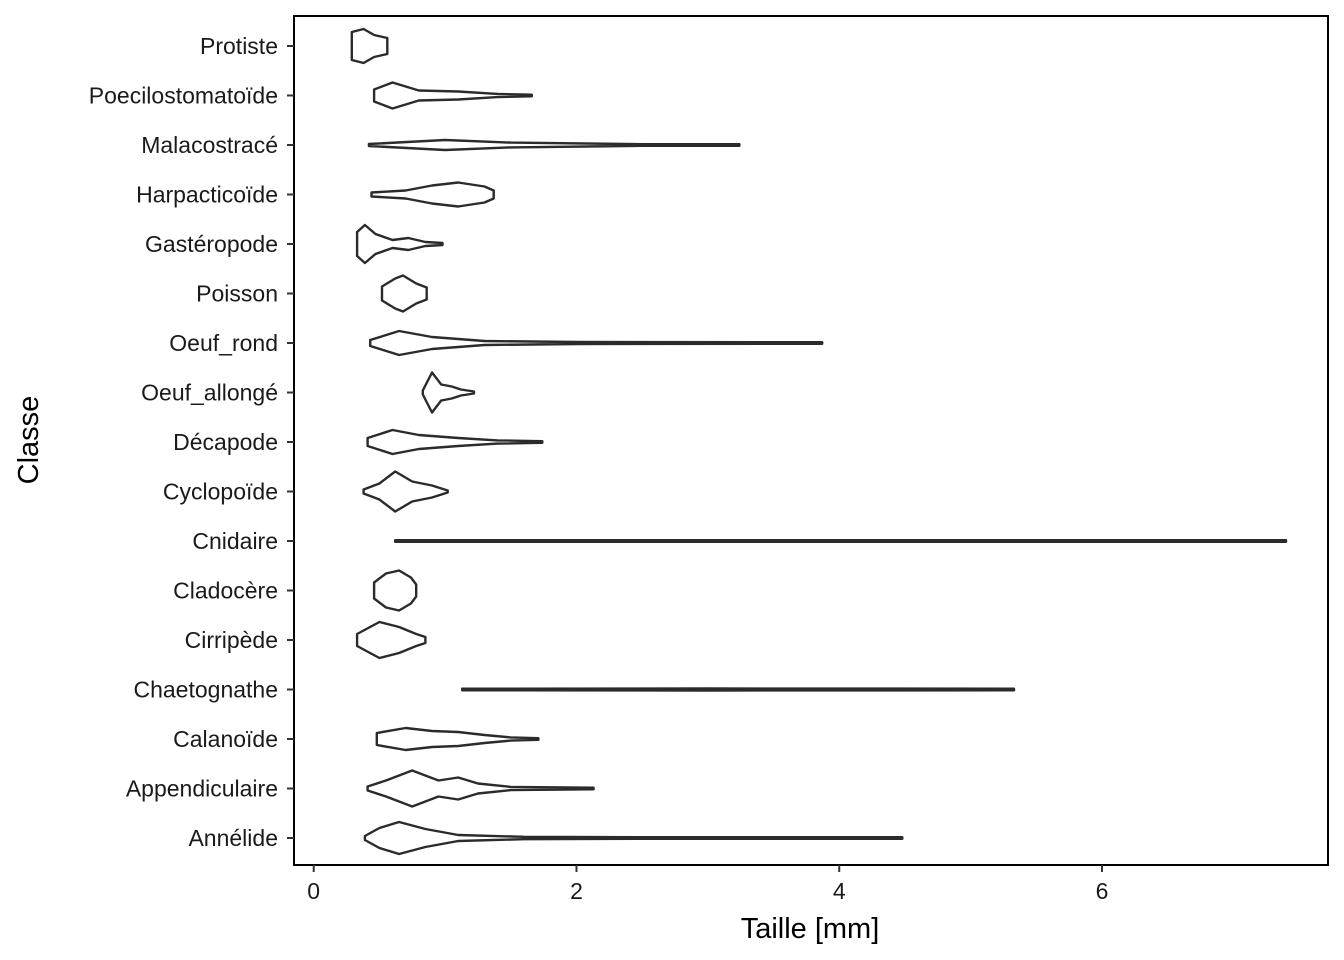  Describe the element at coordinates (205, 690) in the screenshot. I see `y-tick-label-chaetognathe: Chaetognathe` at that location.